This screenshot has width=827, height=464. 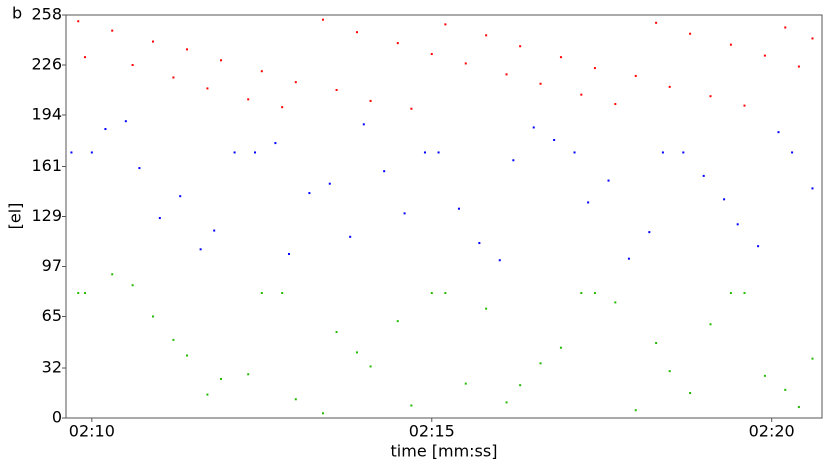 What do you see at coordinates (432, 431) in the screenshot?
I see `x-tick-label: 02:15` at bounding box center [432, 431].